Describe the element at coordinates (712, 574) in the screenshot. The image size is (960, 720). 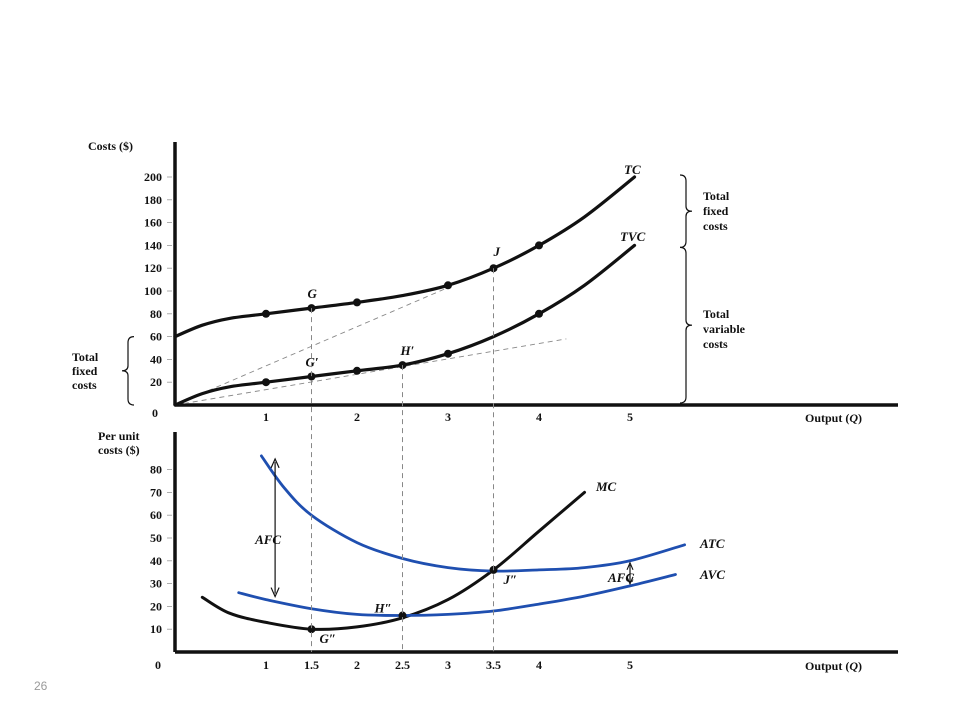
I see `avc-curve-label: AVC` at that location.